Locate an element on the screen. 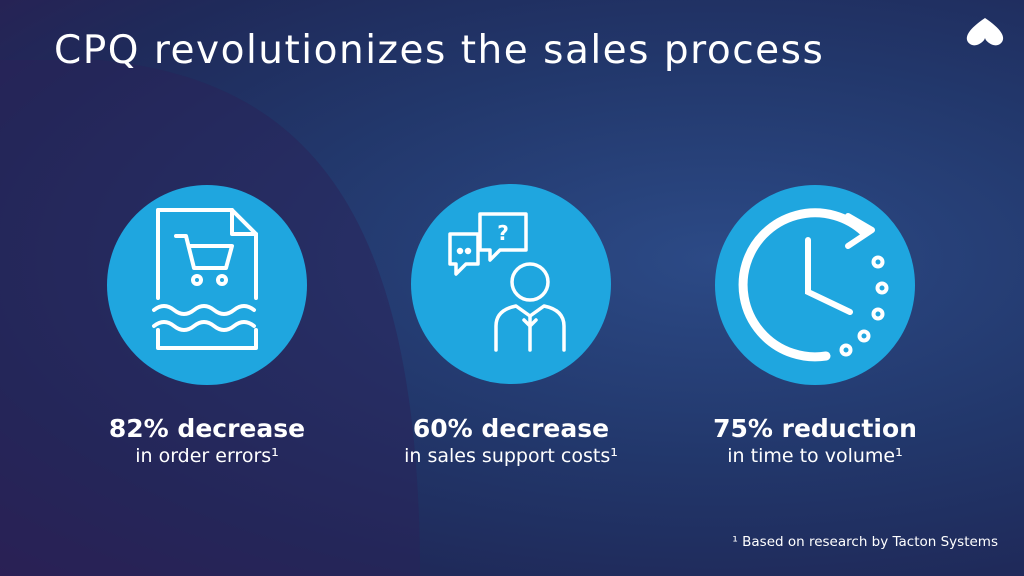  stat-description: in time to volume¹ is located at coordinates (815, 456).